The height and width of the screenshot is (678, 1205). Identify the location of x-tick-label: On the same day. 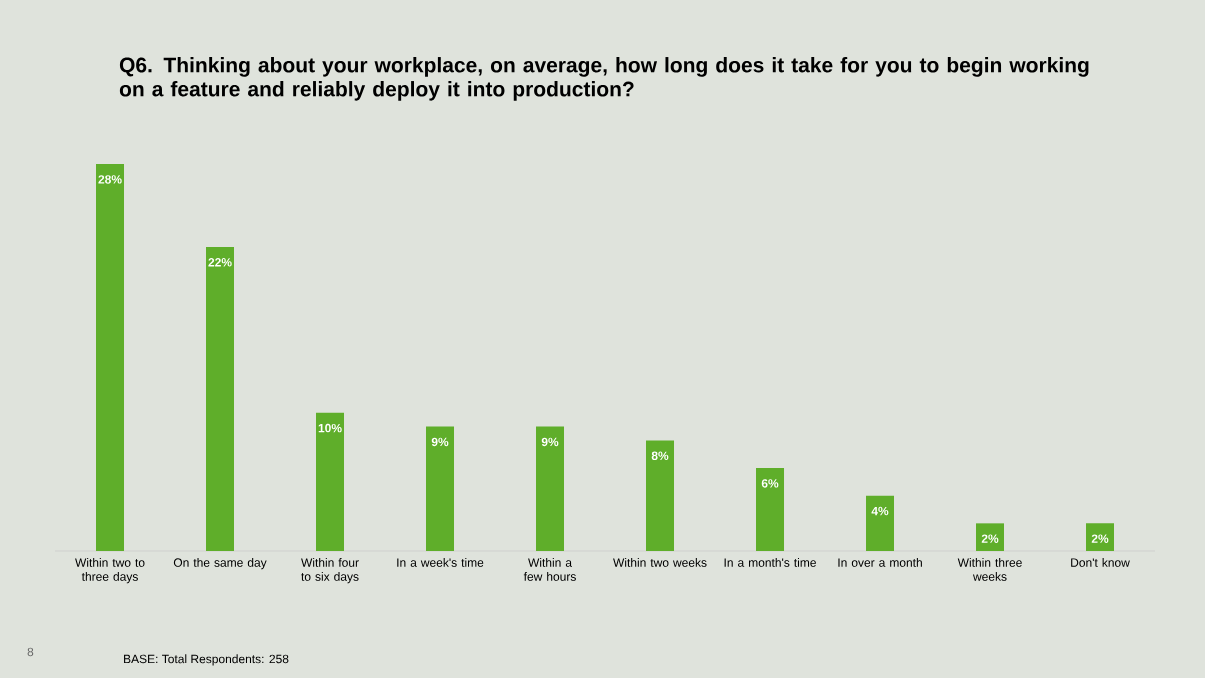
(220, 564).